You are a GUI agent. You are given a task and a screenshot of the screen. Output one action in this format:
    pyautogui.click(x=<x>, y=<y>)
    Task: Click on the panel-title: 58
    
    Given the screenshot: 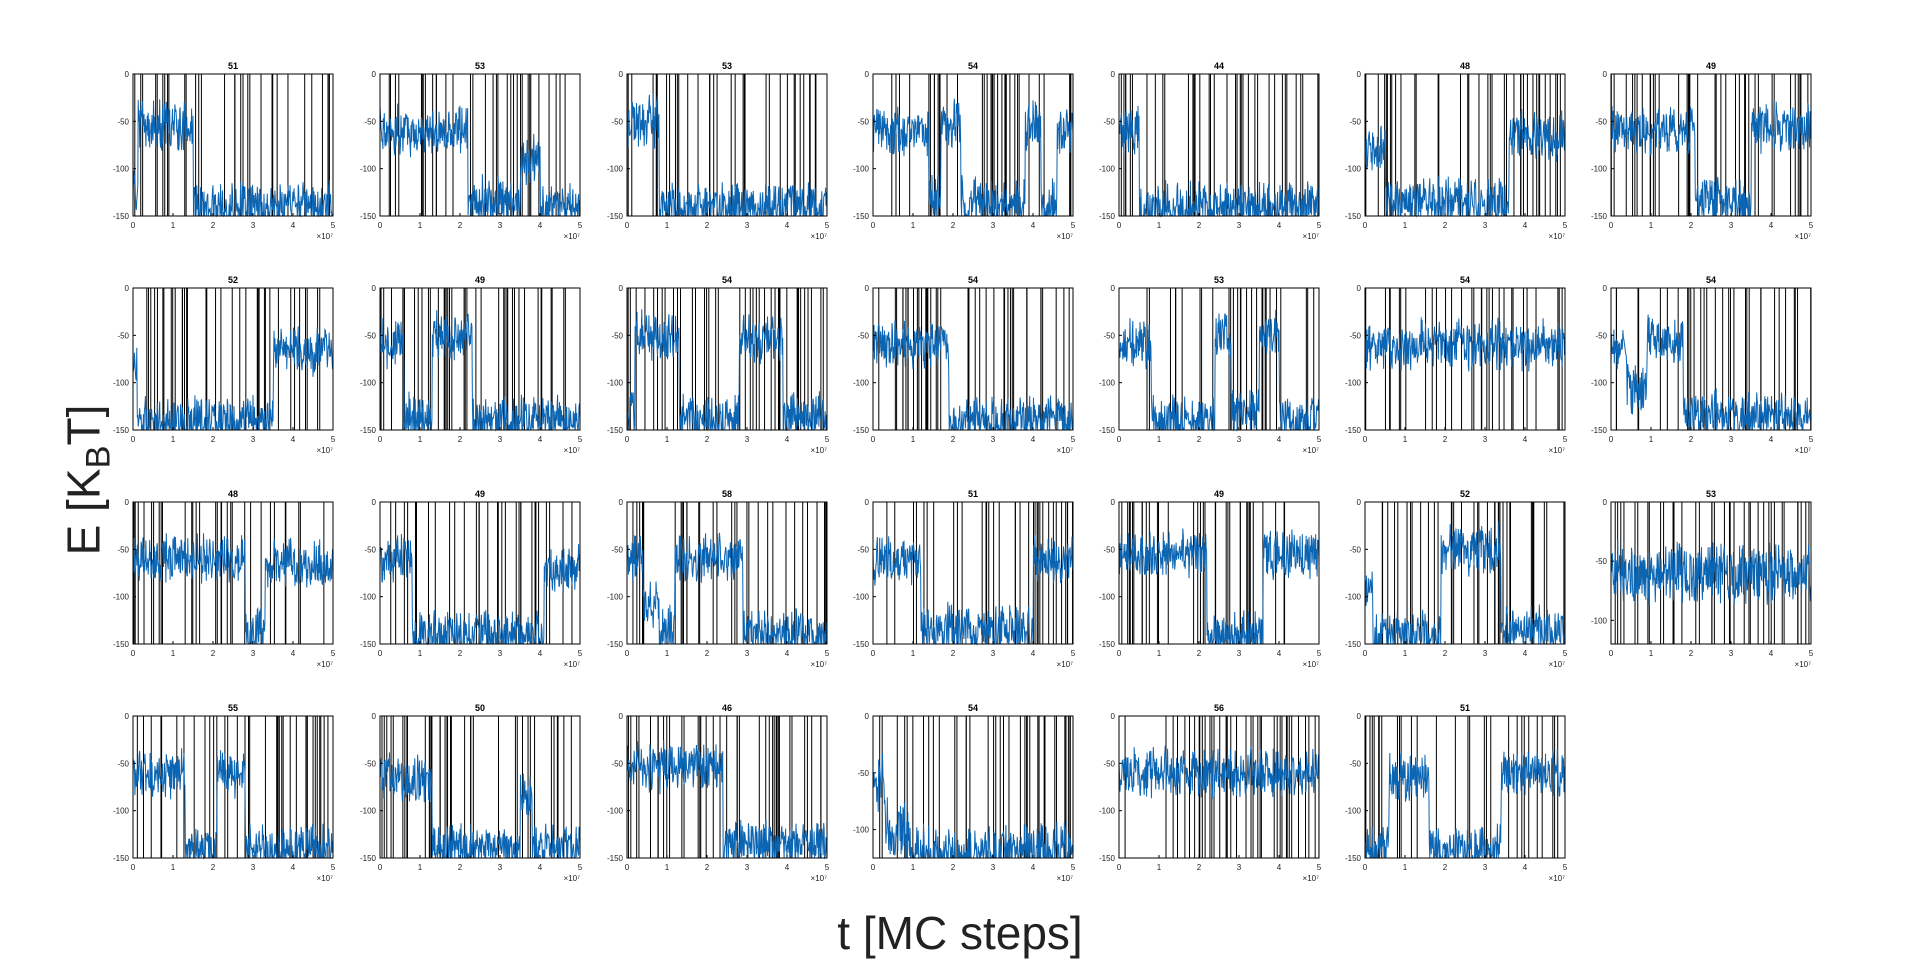 What is the action you would take?
    pyautogui.click(x=727, y=494)
    